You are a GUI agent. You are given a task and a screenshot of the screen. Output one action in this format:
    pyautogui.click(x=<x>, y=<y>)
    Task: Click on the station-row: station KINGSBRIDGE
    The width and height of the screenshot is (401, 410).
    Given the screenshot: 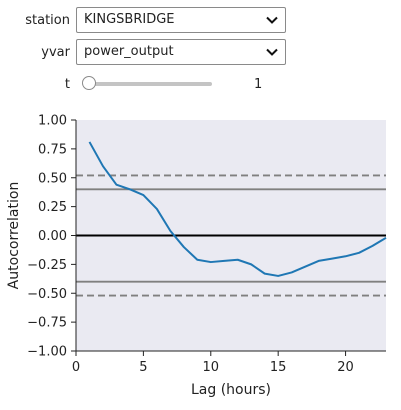 What is the action you would take?
    pyautogui.click(x=143, y=20)
    